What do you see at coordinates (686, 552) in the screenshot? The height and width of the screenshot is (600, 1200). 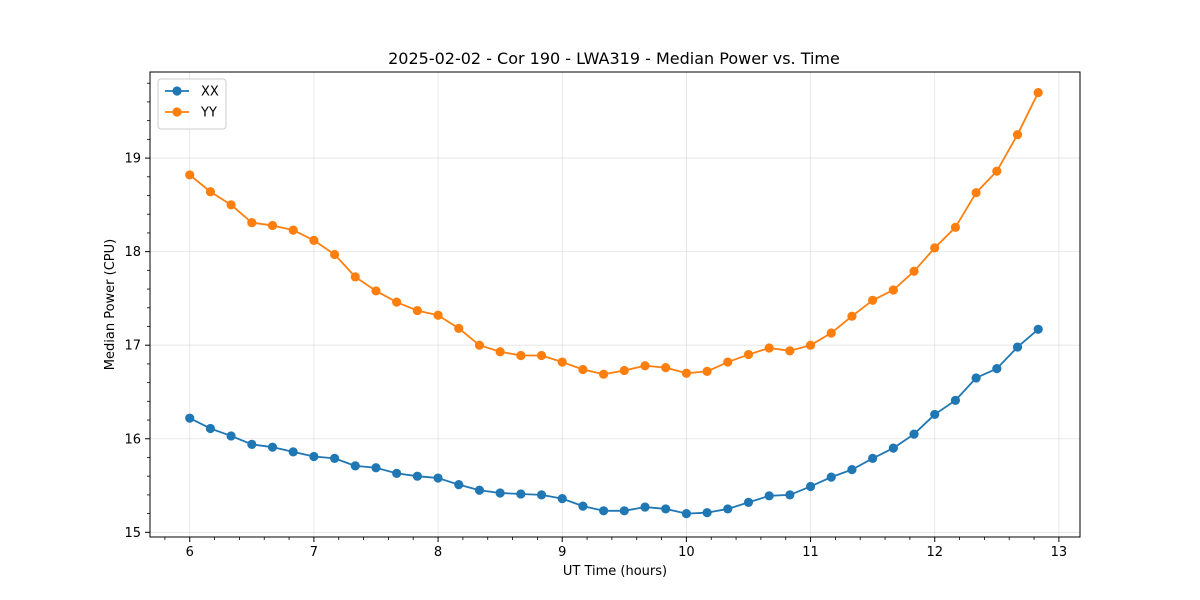 I see `x-tick-label: 10` at bounding box center [686, 552].